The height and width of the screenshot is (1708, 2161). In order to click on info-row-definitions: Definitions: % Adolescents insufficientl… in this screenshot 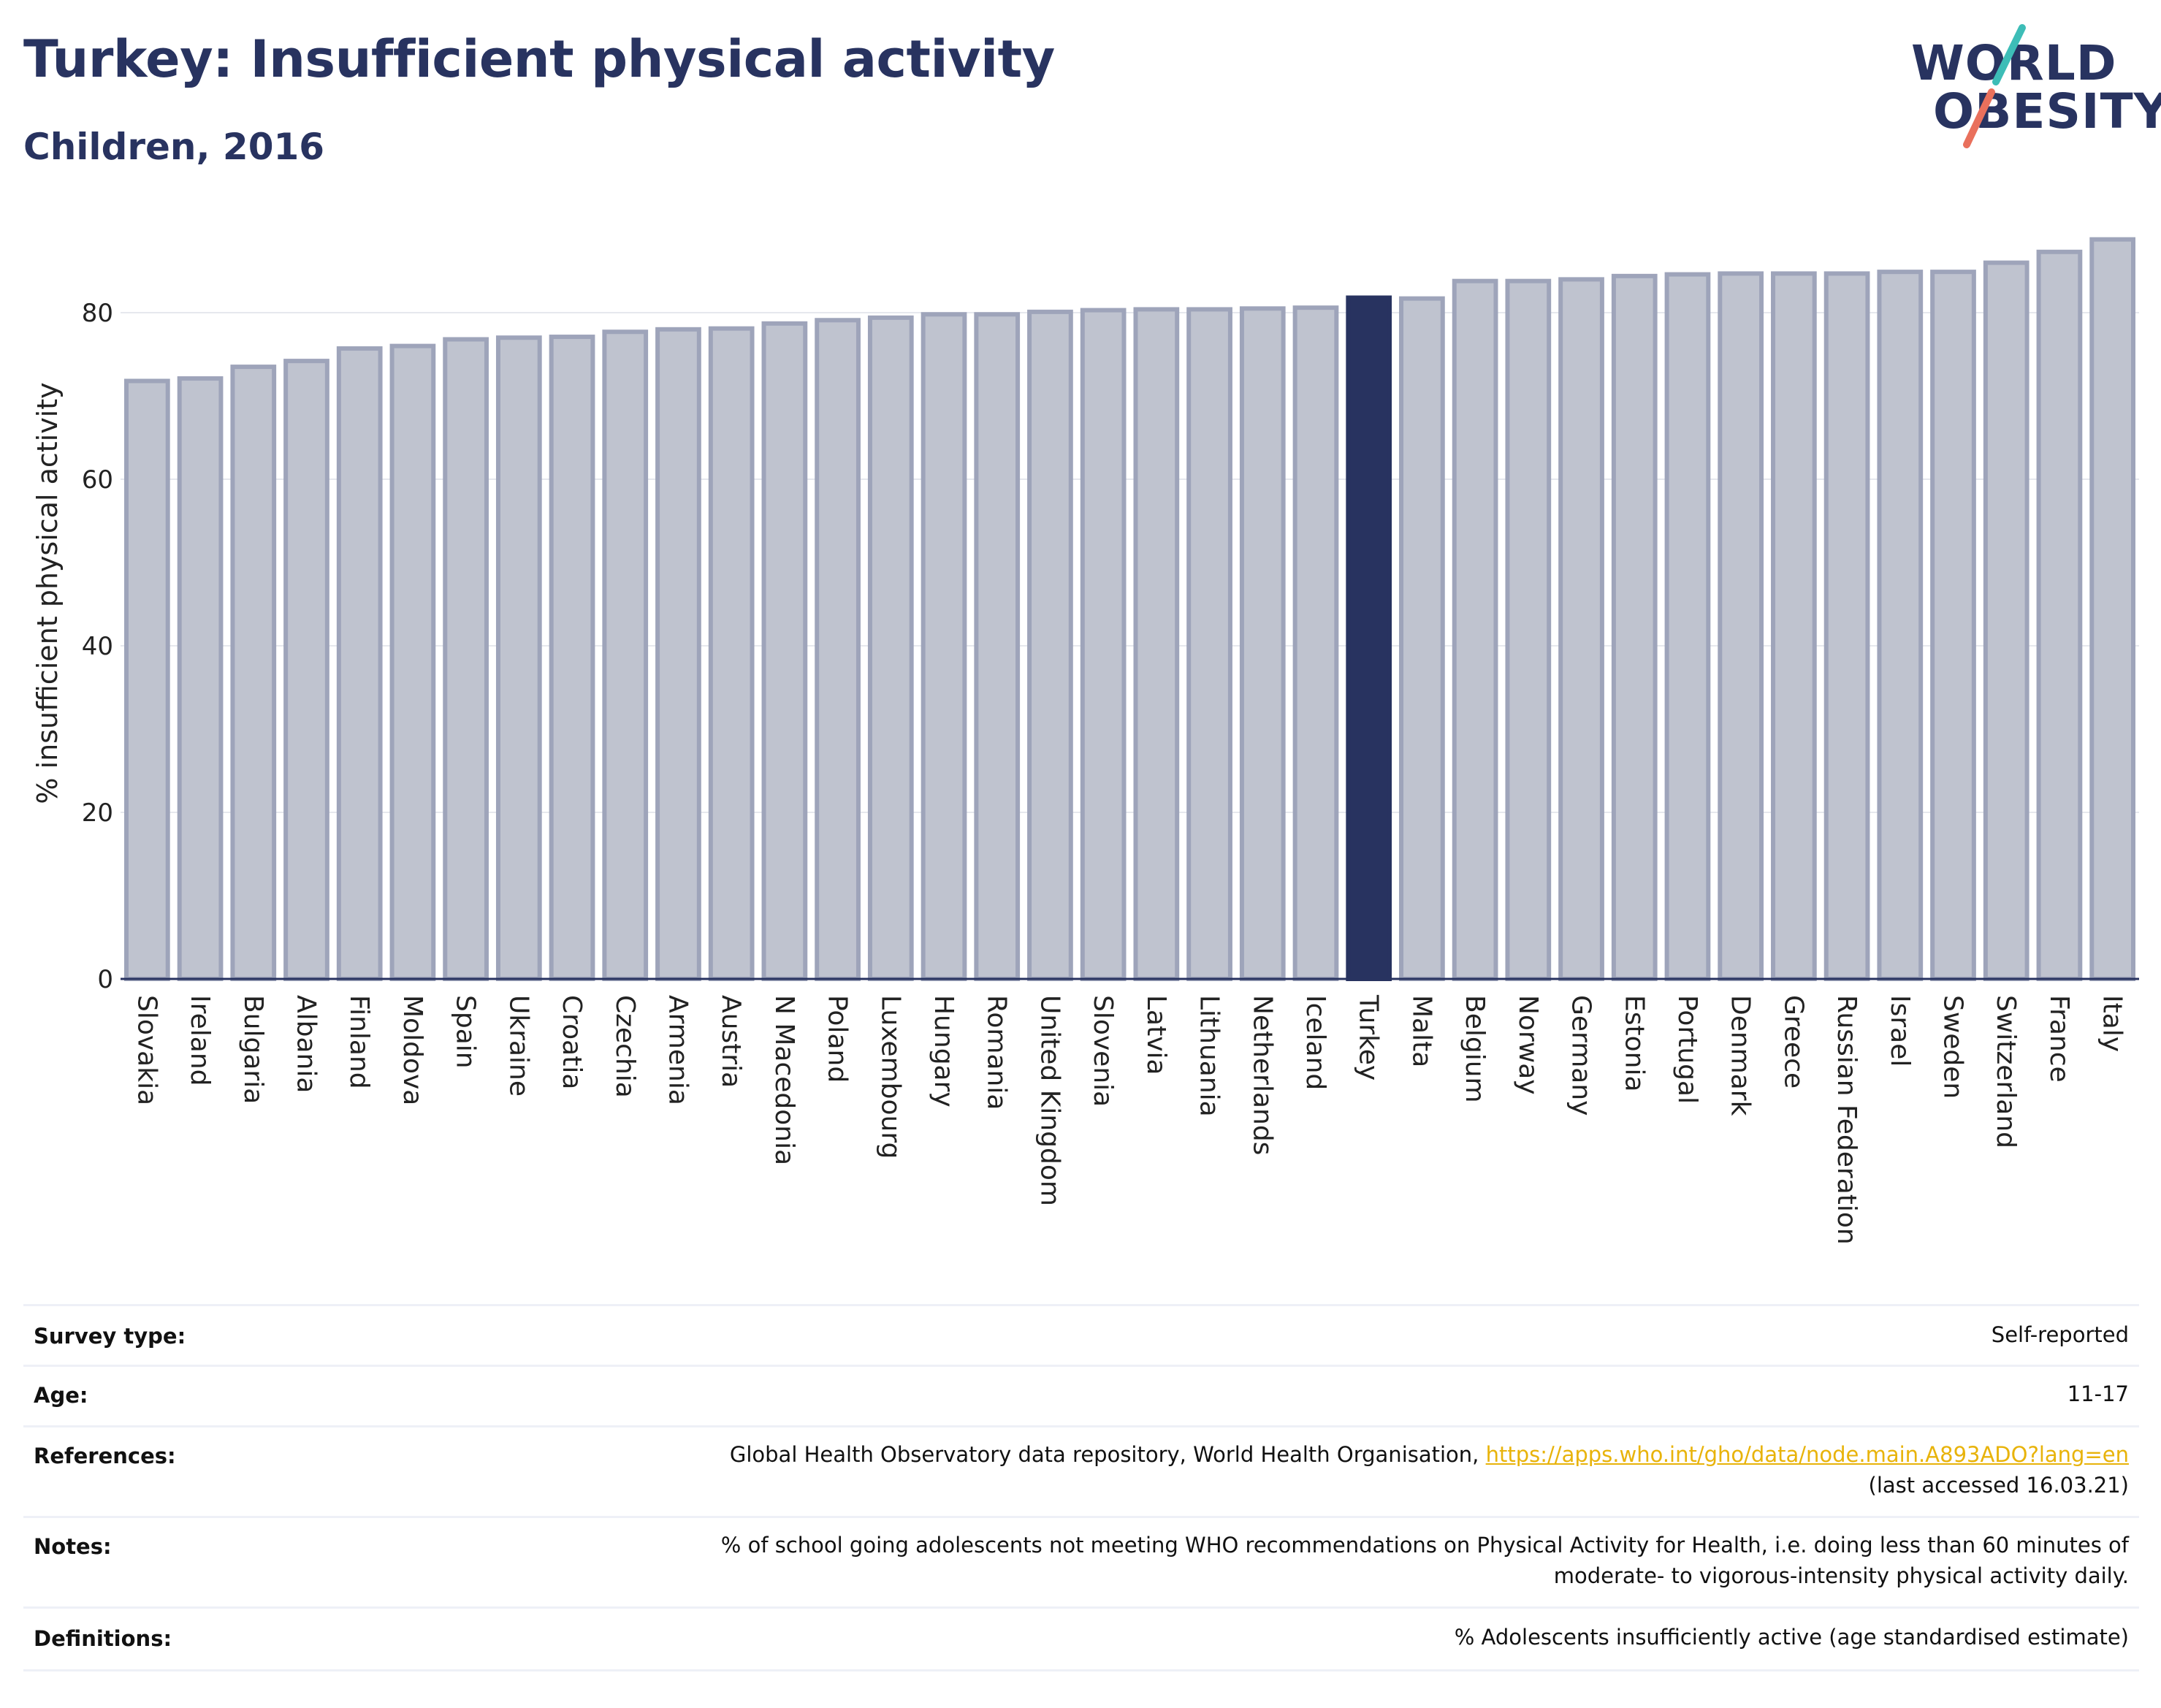, I will do `click(1081, 1638)`.